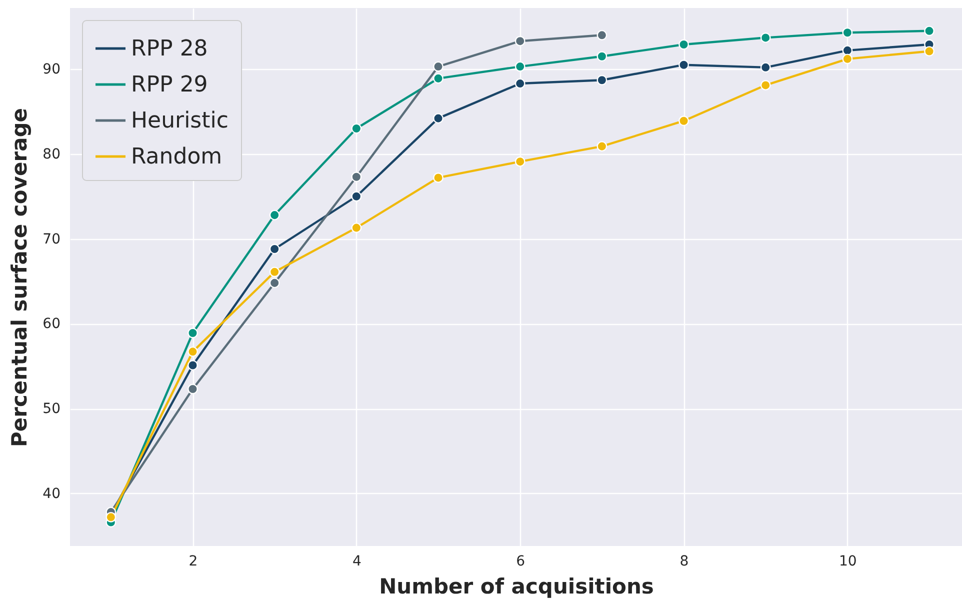 This screenshot has height=604, width=962. Describe the element at coordinates (357, 562) in the screenshot. I see `x-tick-label: 4` at that location.